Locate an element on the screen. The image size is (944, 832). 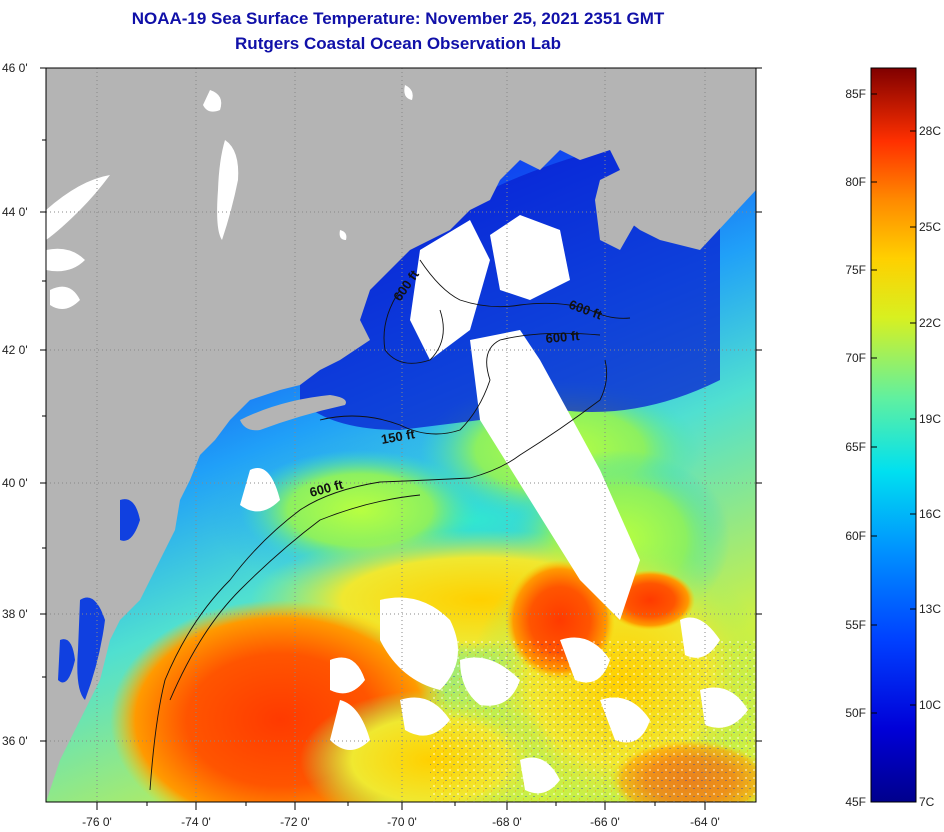
colorbar-c-19: 19C is located at coordinates (930, 419).